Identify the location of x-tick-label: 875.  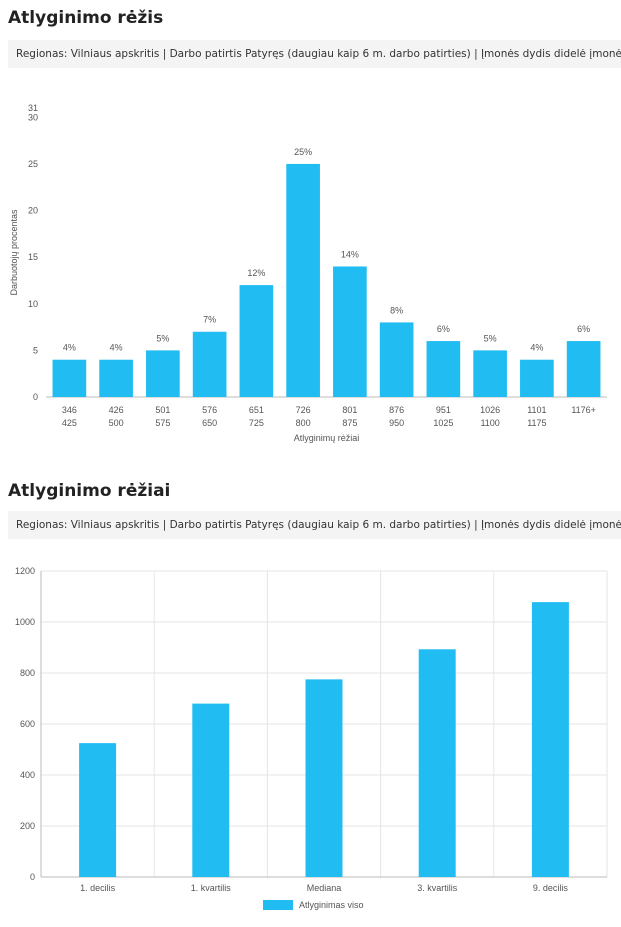
(349, 423).